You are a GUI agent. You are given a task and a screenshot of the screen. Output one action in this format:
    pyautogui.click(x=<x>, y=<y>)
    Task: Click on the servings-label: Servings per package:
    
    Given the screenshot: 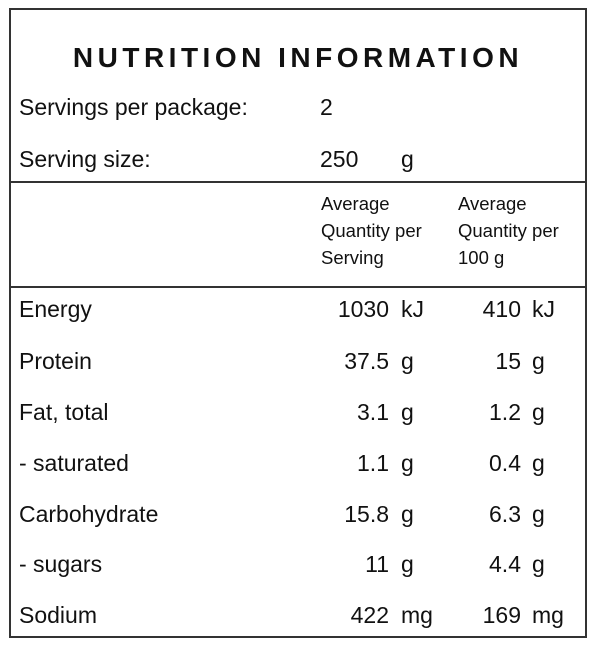 What is the action you would take?
    pyautogui.click(x=133, y=107)
    